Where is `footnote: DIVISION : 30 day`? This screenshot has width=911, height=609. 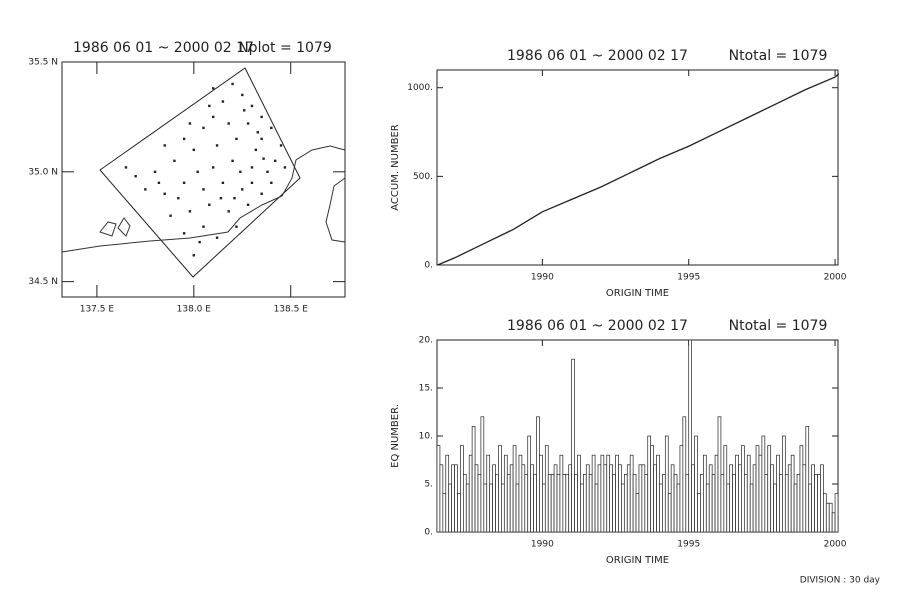 footnote: DIVISION : 30 day is located at coordinates (840, 581).